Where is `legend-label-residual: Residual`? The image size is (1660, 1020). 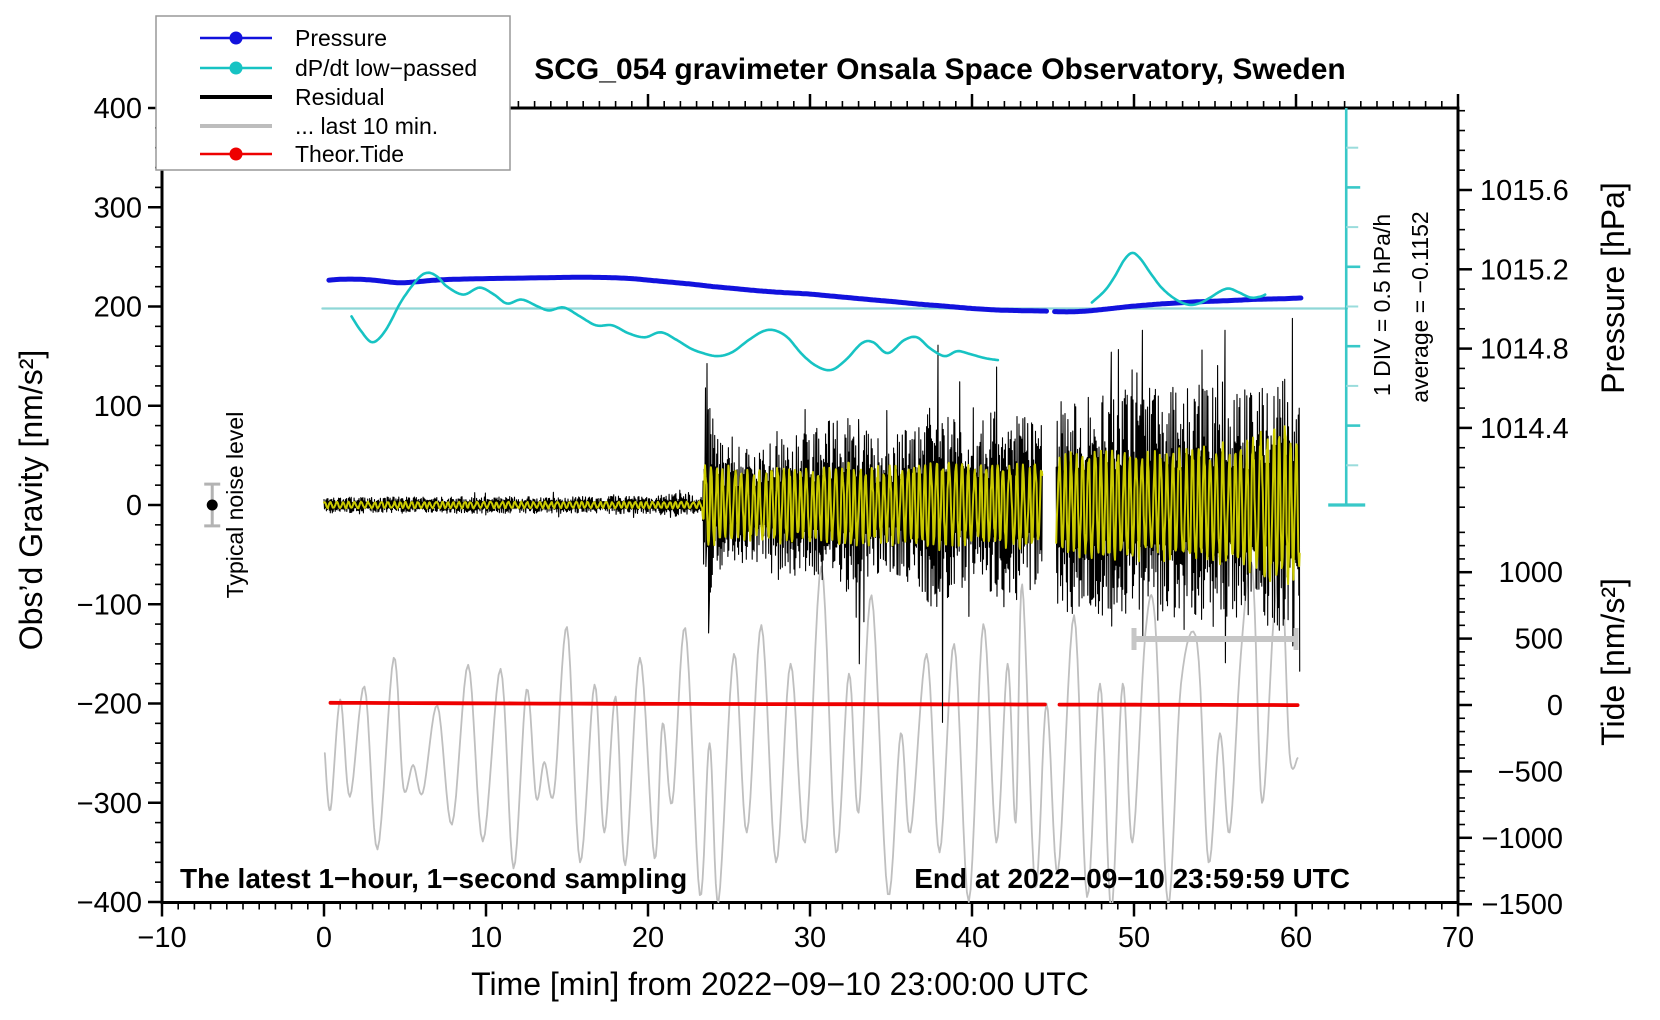
legend-label-residual: Residual is located at coordinates (340, 97).